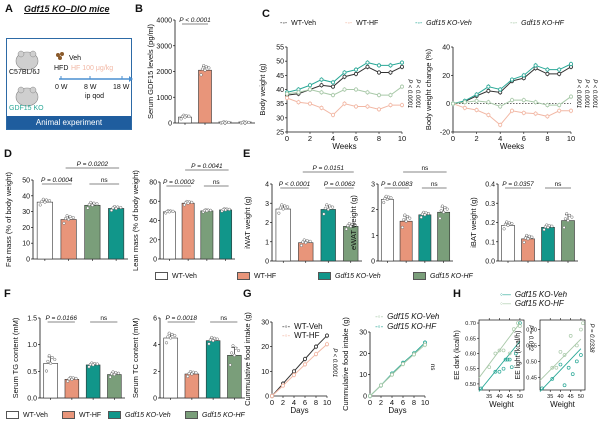  What do you see at coordinates (490, 223) in the screenshot?
I see `y-tick-label: 0.2` at bounding box center [490, 223].